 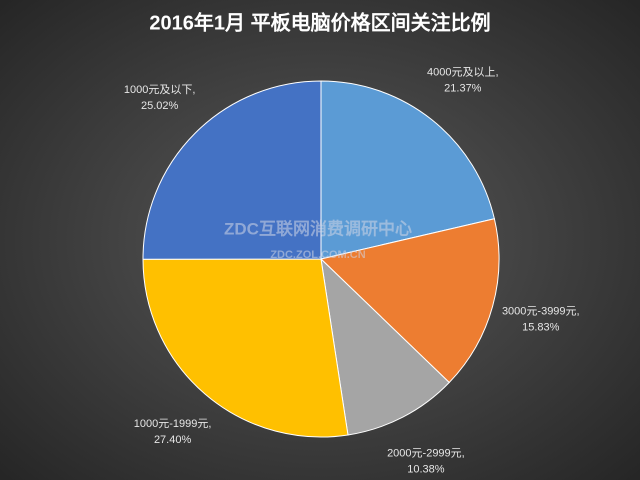 What do you see at coordinates (173, 440) in the screenshot?
I see `slice-value-label: 27.40%` at bounding box center [173, 440].